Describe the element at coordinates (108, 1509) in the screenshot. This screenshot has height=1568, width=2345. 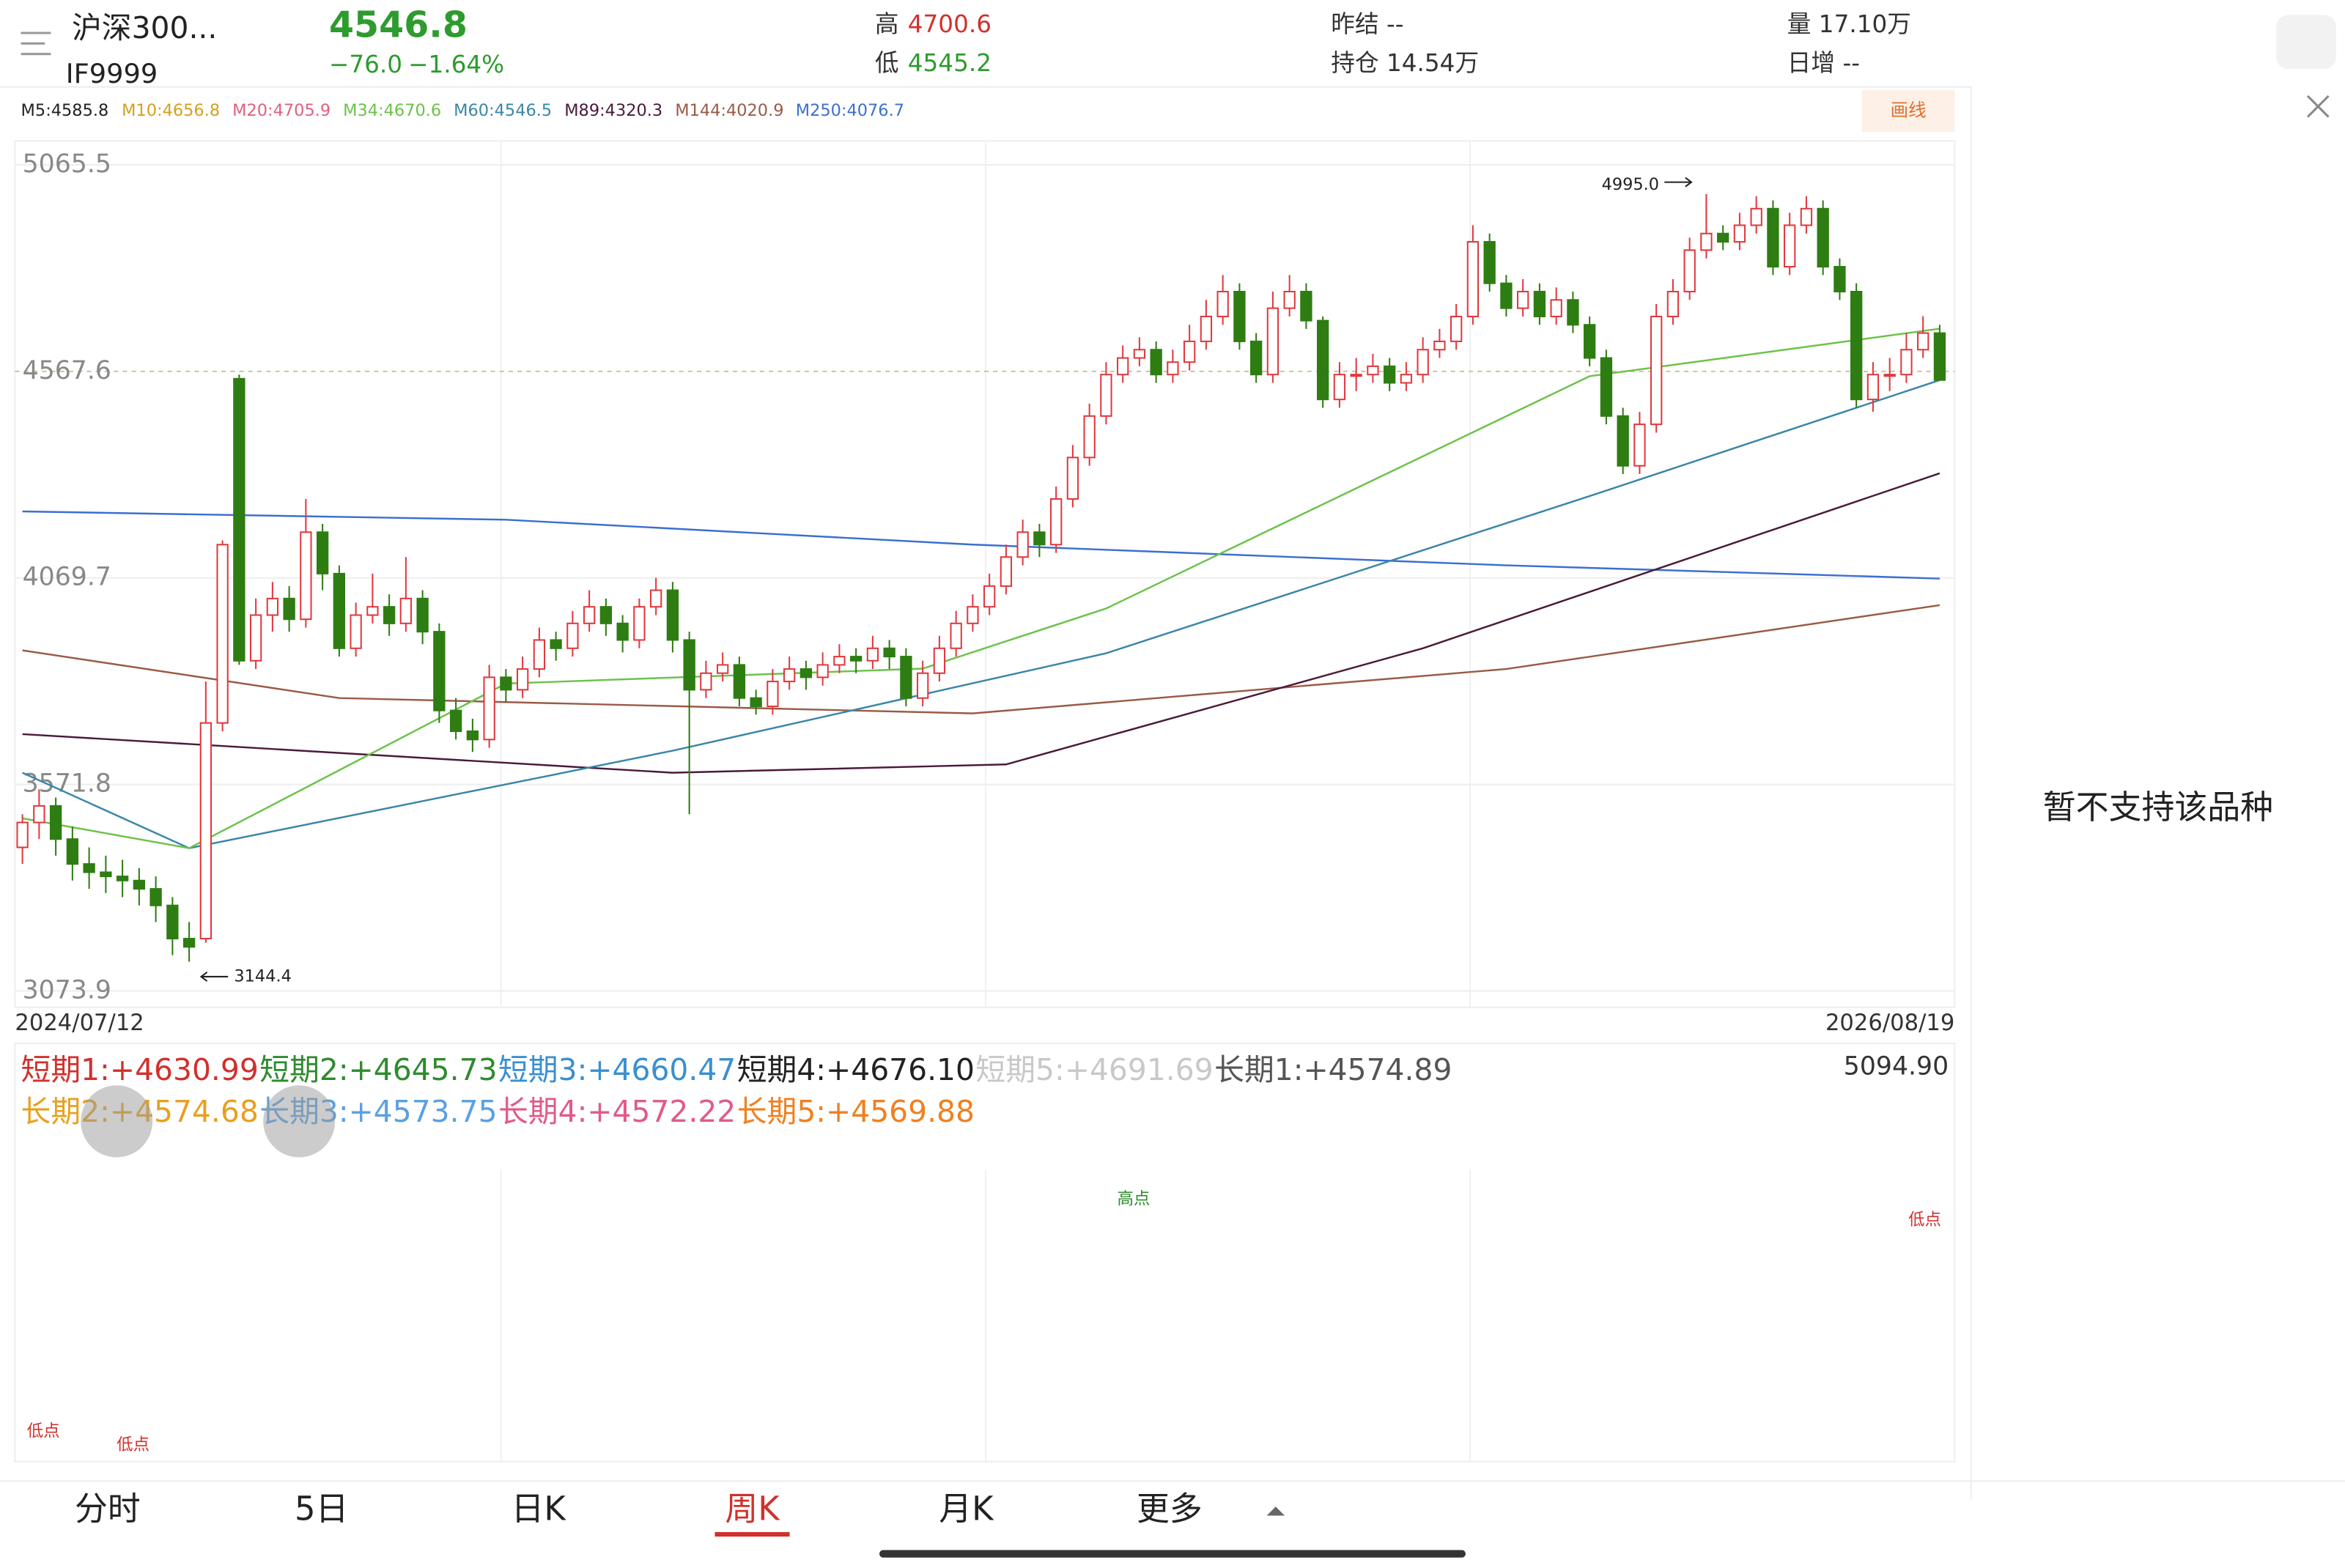
I see `tab: 分时` at that location.